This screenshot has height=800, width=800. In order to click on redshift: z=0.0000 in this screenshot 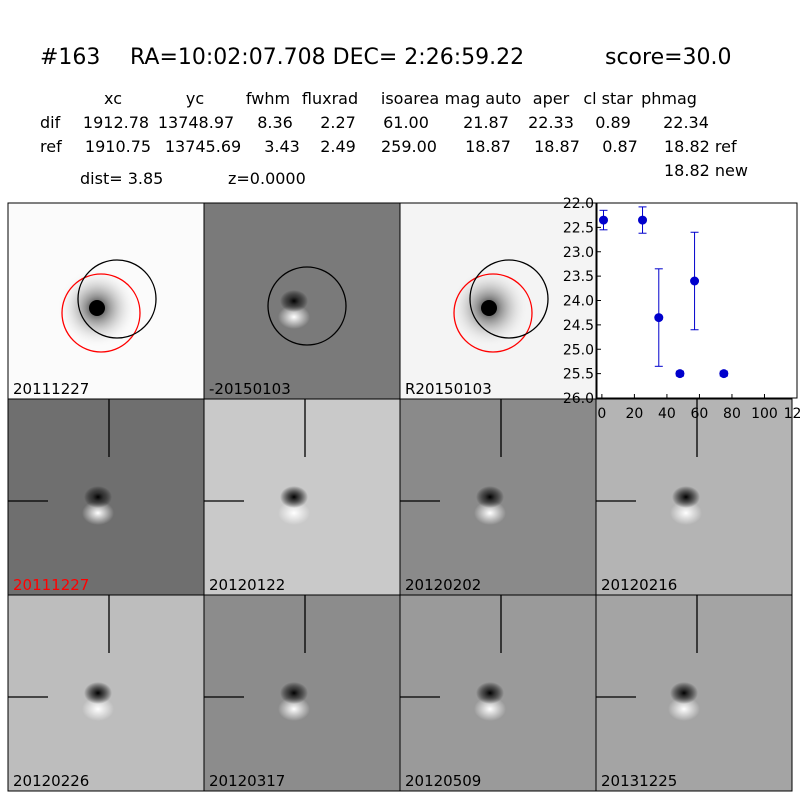, I will do `click(267, 178)`.